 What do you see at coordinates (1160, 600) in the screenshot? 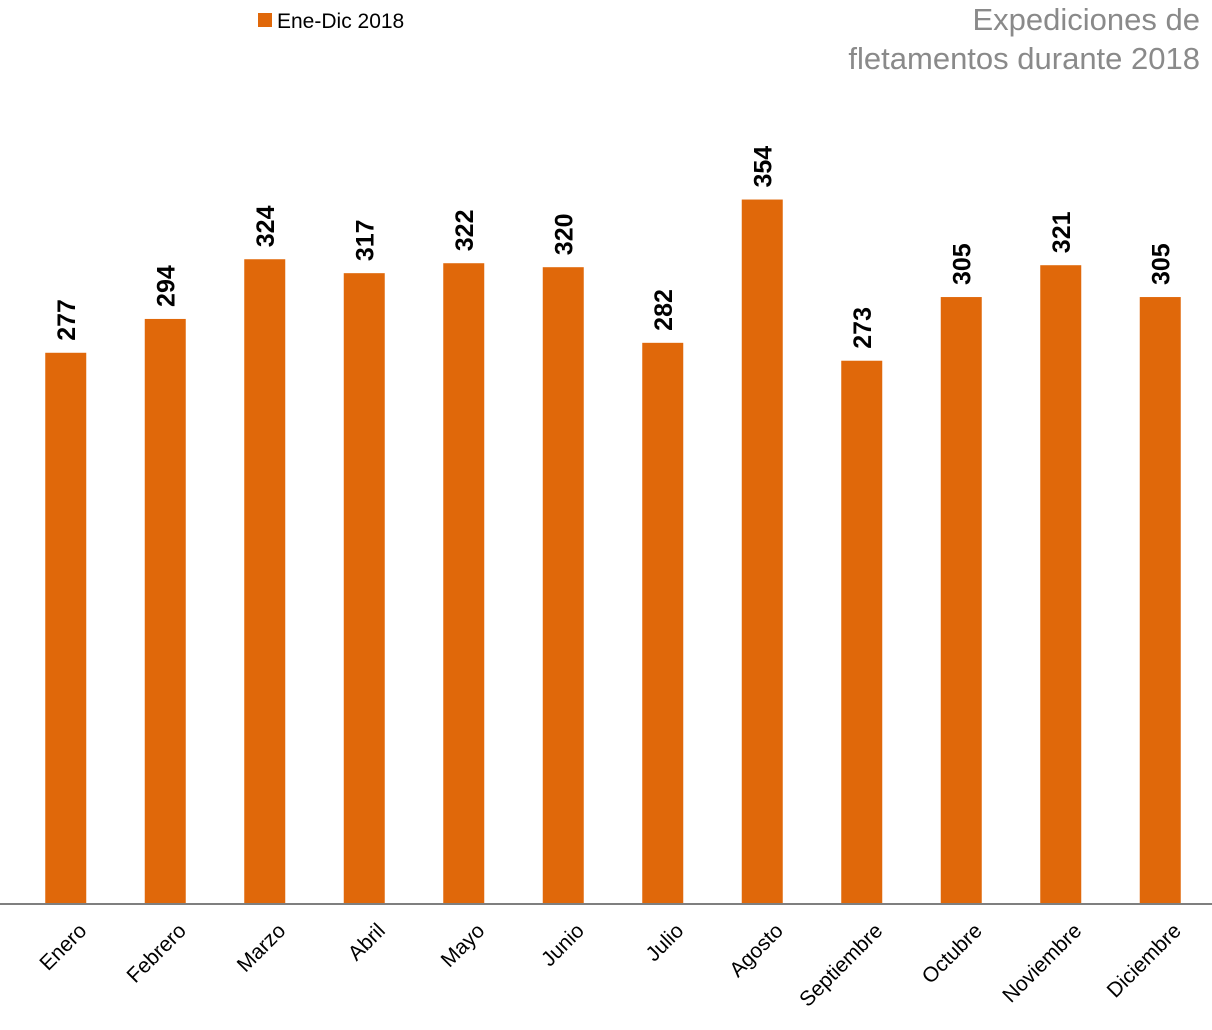
I see `bar-diciembre` at bounding box center [1160, 600].